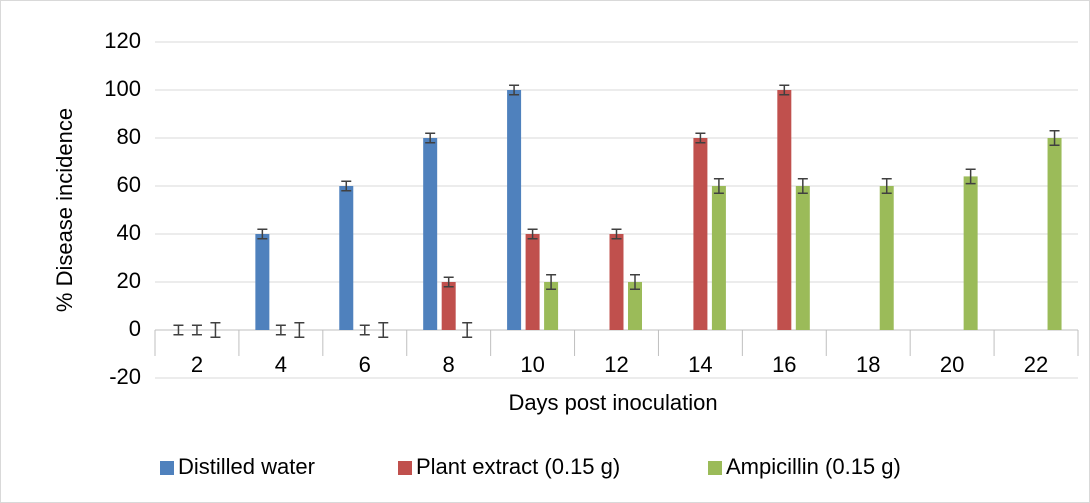 This screenshot has width=1090, height=503. Describe the element at coordinates (700, 364) in the screenshot. I see `x-tick-label: 14` at that location.